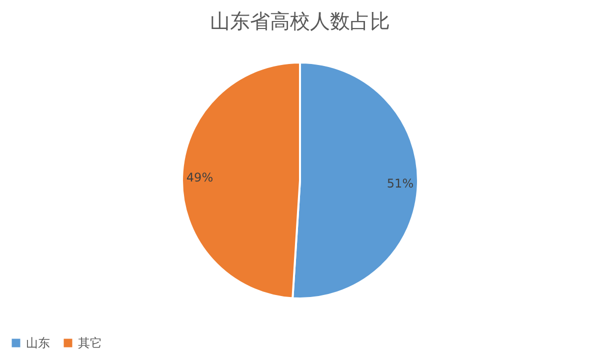  Describe the element at coordinates (200, 177) in the screenshot. I see `data-label: 49%` at that location.